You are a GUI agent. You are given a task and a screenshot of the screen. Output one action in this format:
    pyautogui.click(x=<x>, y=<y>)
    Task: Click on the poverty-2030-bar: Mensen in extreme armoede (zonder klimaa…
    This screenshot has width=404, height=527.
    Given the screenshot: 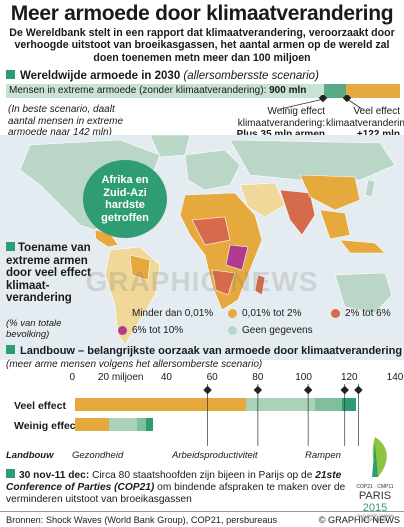 What is the action you would take?
    pyautogui.click(x=203, y=91)
    